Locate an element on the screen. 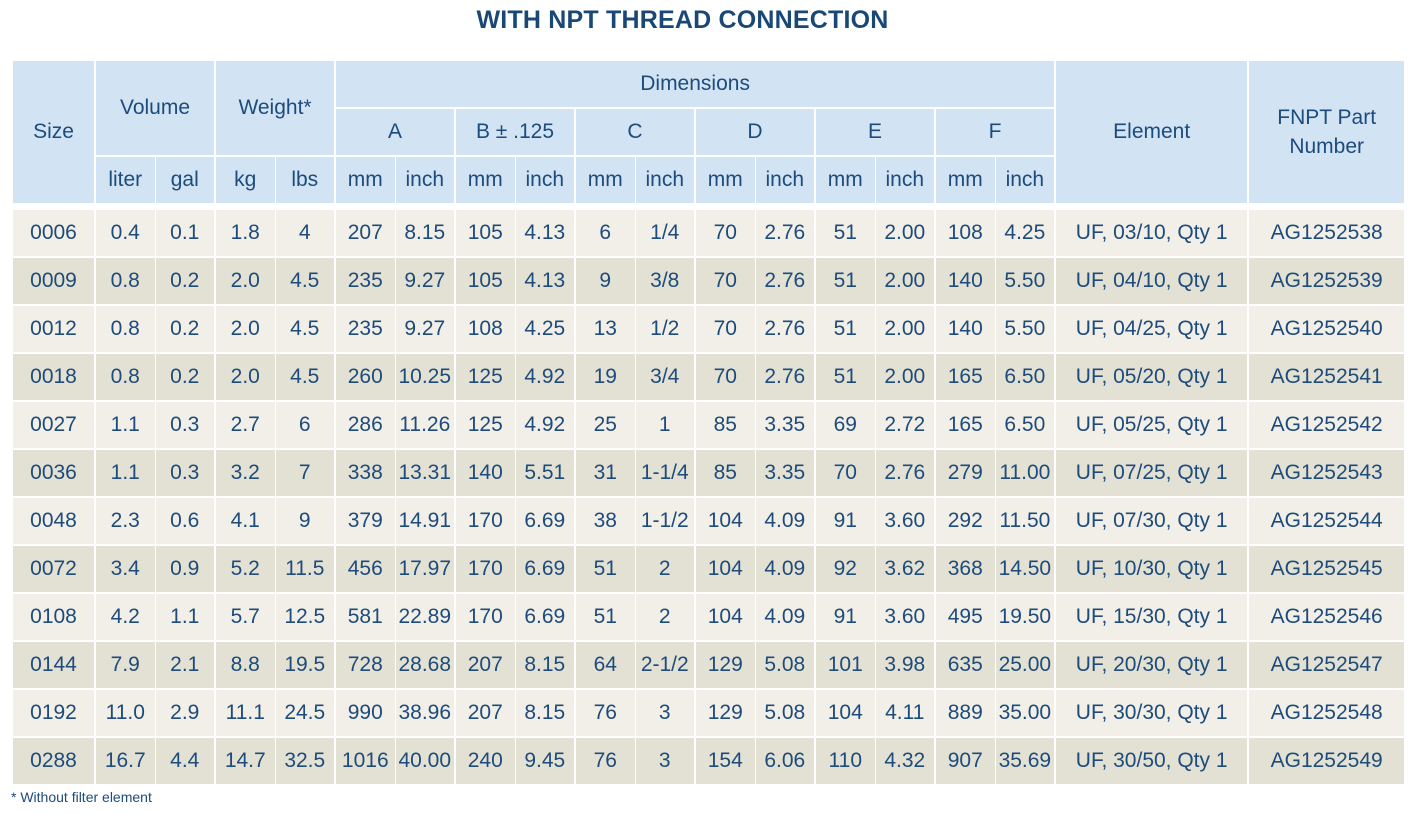 The width and height of the screenshot is (1420, 814). header-dim-0: A is located at coordinates (395, 131).